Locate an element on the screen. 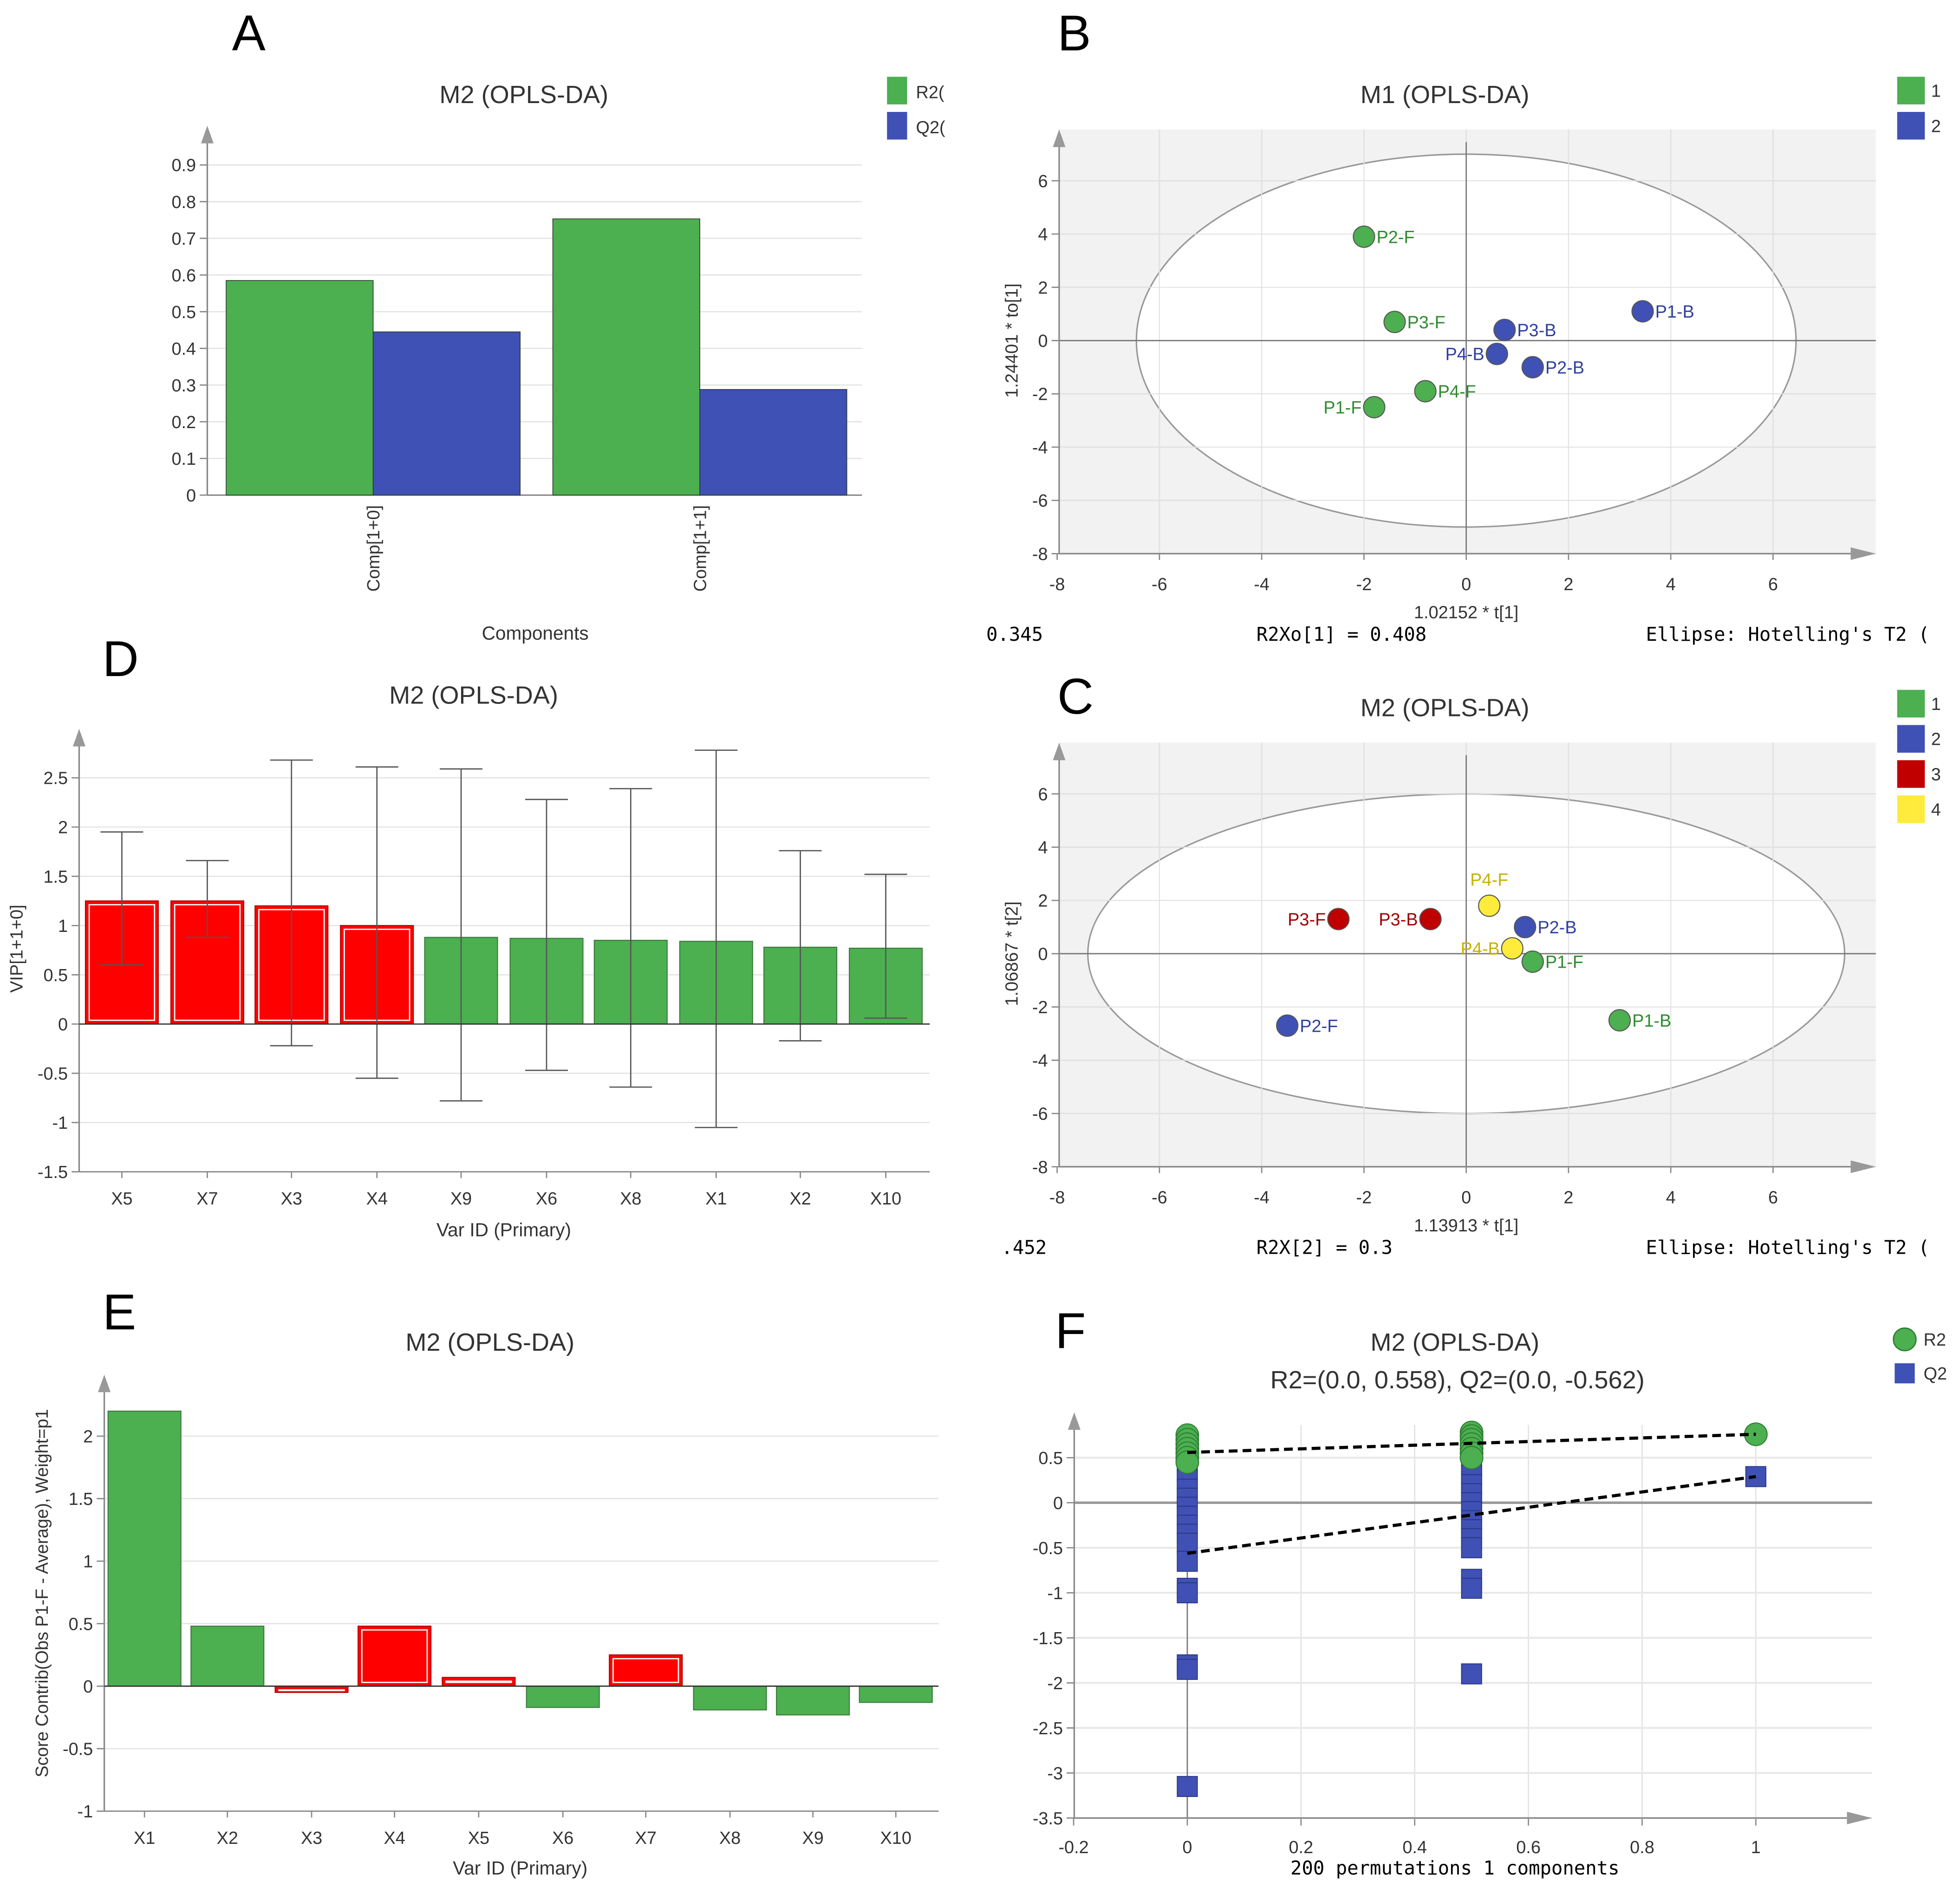 The image size is (1960, 1881). x-tick-label: X10 is located at coordinates (896, 1838).